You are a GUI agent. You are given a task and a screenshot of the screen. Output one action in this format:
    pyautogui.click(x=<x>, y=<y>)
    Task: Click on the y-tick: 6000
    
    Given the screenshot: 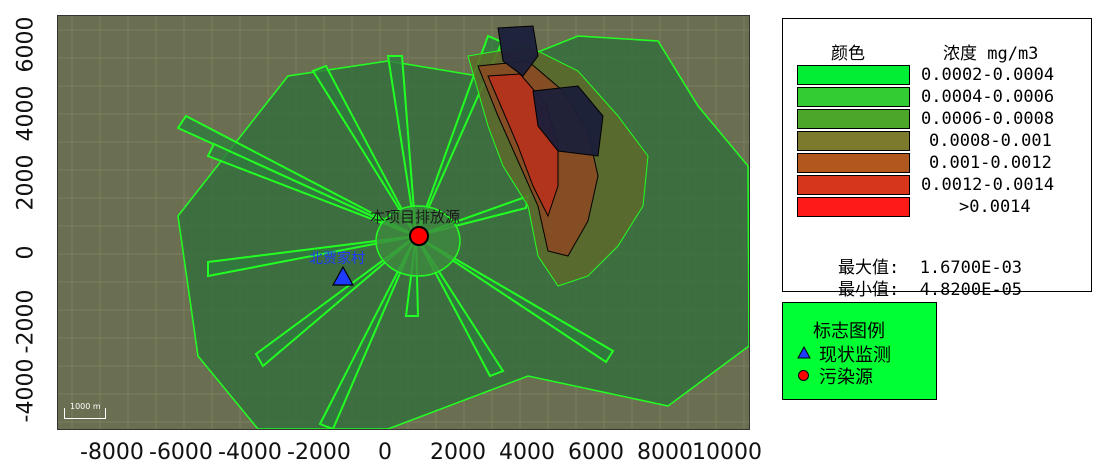 What is the action you would take?
    pyautogui.click(x=26, y=44)
    